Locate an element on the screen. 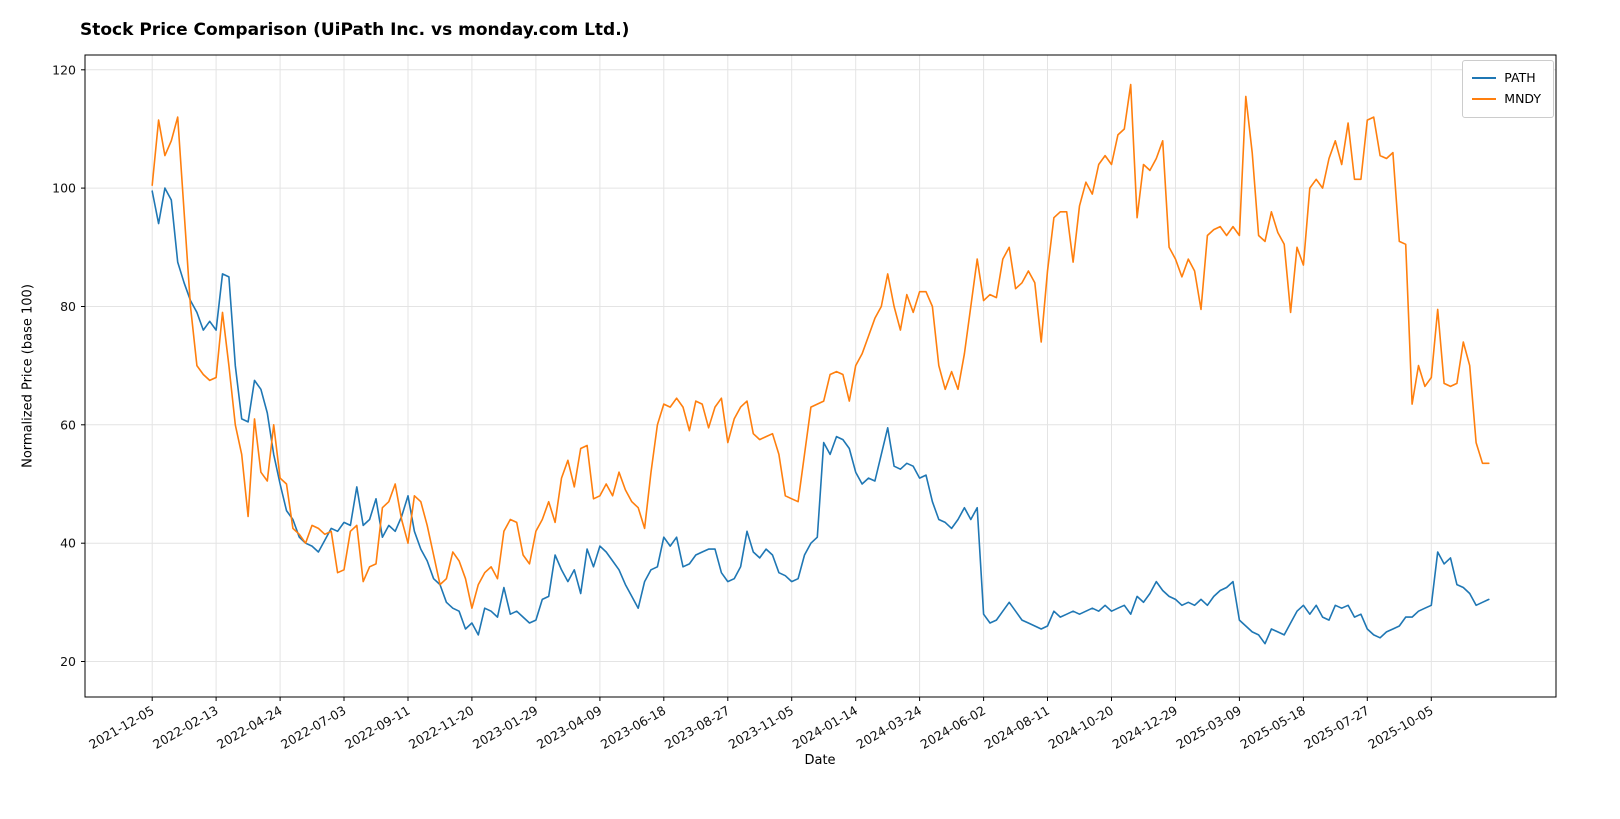 Image resolution: width=1620 pixels, height=819 pixels. x-tick-label: 2023-11-05 is located at coordinates (761, 727).